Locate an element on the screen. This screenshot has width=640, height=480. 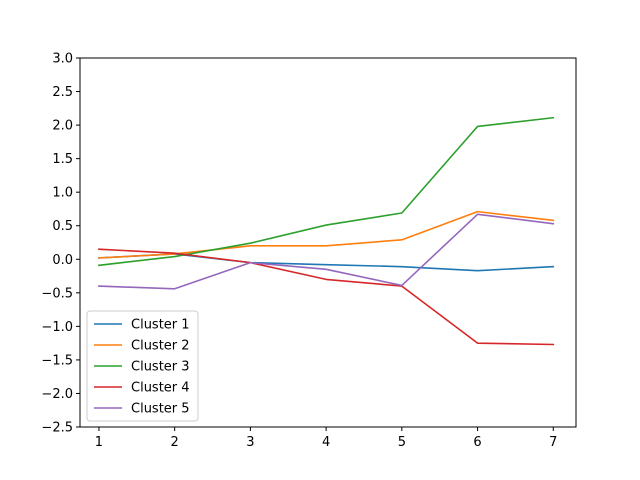
y-tick-label: 2.0 is located at coordinates (62, 126).